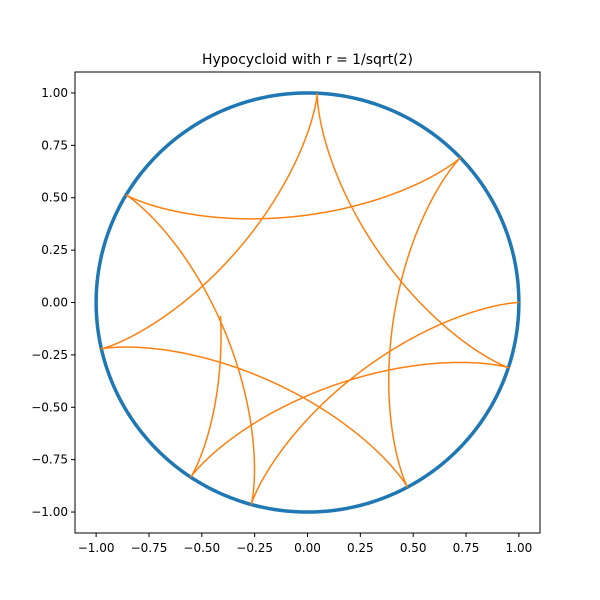 Image resolution: width=600 pixels, height=600 pixels. What do you see at coordinates (519, 548) in the screenshot?
I see `x-tick-label: 1.00` at bounding box center [519, 548].